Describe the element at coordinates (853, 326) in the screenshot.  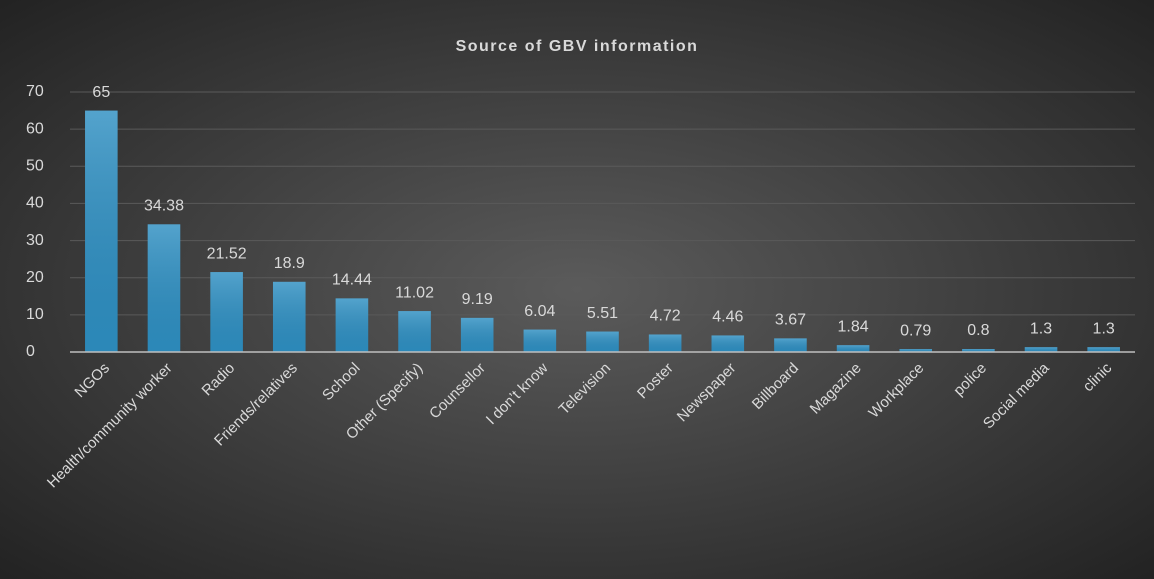
I see `data-label: 1.84` at that location.